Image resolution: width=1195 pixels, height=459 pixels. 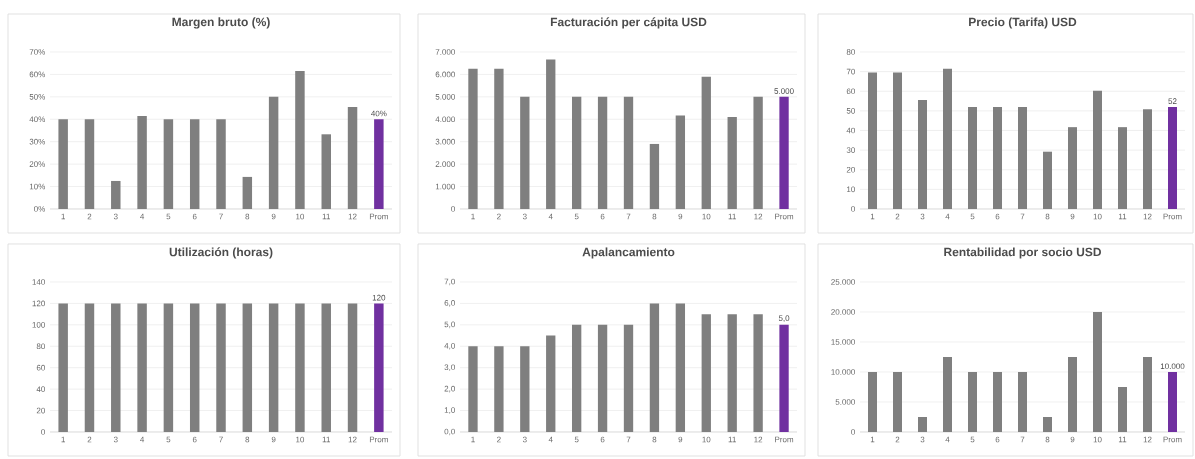 What do you see at coordinates (784, 318) in the screenshot?
I see `data-label: 5,0` at bounding box center [784, 318].